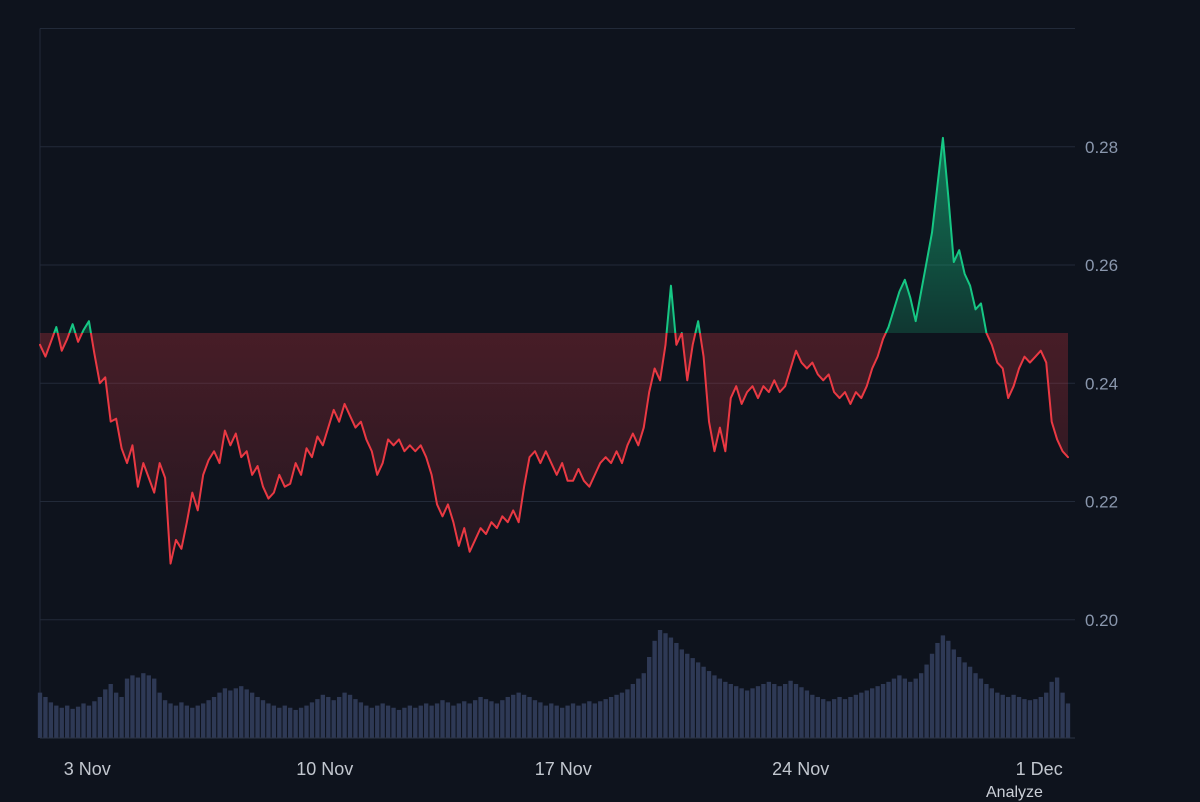  What do you see at coordinates (563, 769) in the screenshot?
I see `svg-text: 17 Nov` at bounding box center [563, 769].